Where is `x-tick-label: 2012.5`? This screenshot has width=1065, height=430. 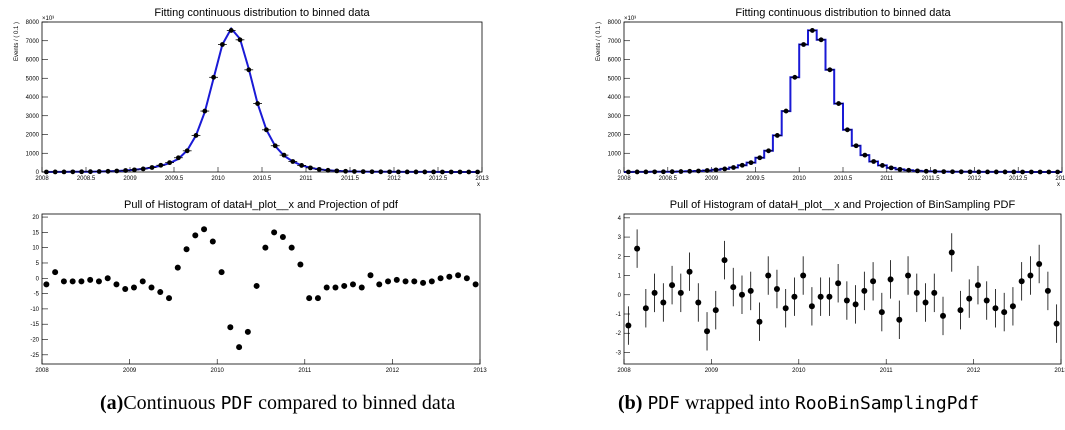 x-tick-label: 2012.5 is located at coordinates (438, 179).